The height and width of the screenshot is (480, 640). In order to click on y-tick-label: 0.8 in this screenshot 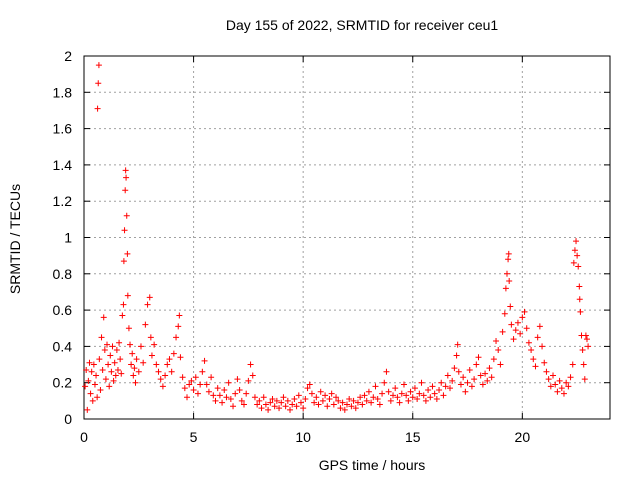, I will do `click(63, 274)`.